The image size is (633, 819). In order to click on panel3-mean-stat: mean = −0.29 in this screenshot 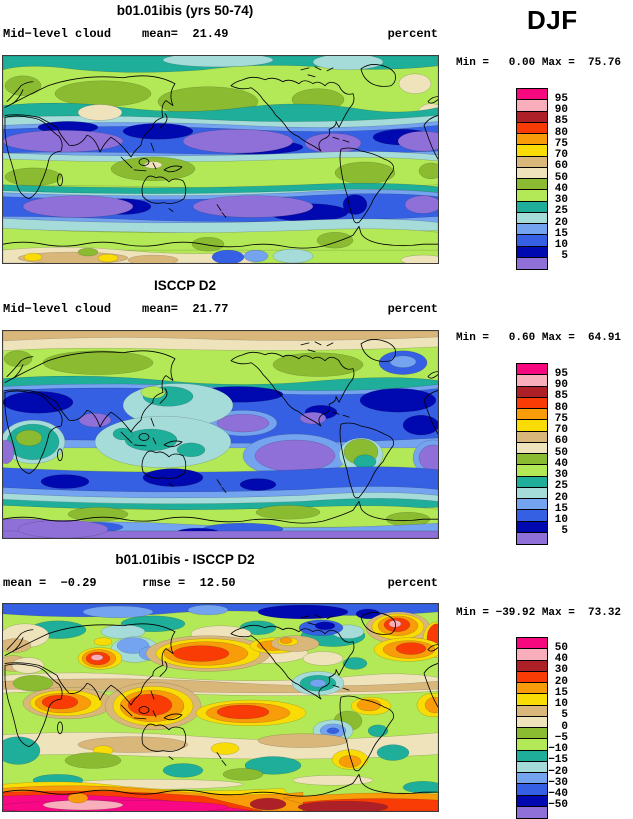, I will do `click(50, 583)`.